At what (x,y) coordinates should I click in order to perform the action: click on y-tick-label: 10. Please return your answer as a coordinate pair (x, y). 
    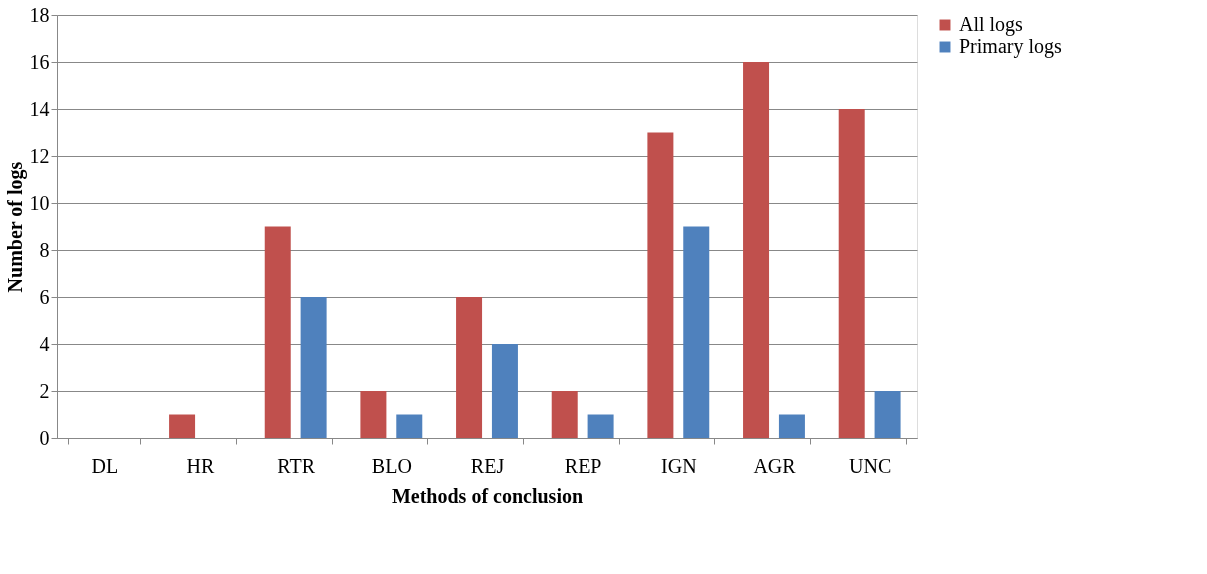
    Looking at the image, I should click on (39, 202).